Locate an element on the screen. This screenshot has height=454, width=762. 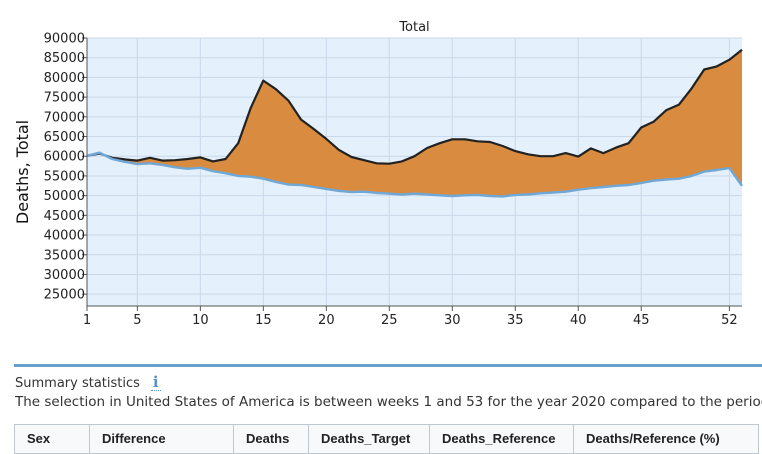
column-header-deaths-reference: Deaths_Reference is located at coordinates (501, 439).